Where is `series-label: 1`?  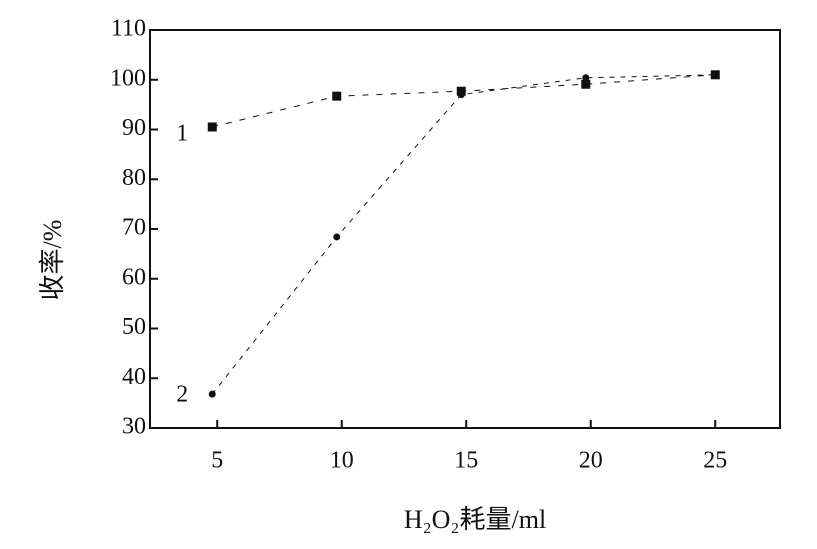
series-label: 1 is located at coordinates (182, 134).